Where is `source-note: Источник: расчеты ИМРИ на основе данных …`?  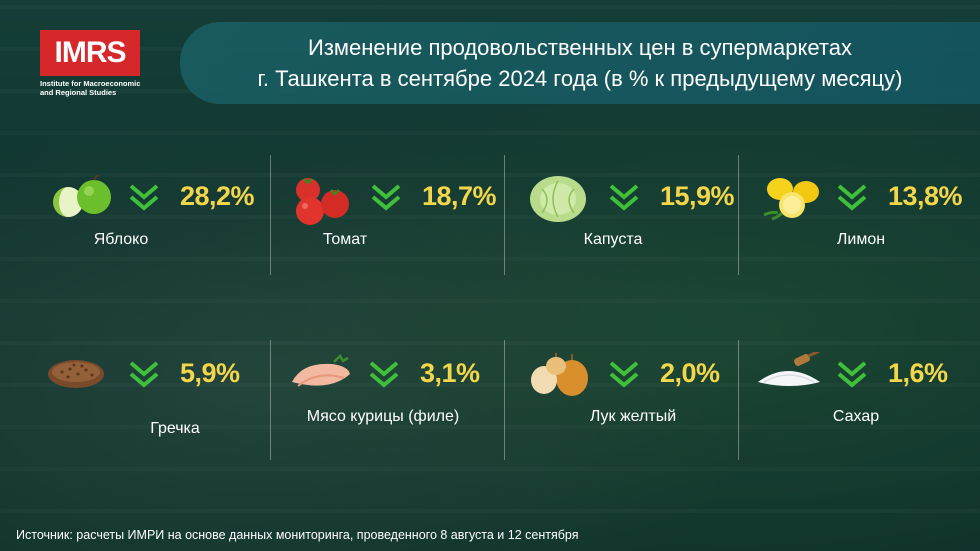
source-note: Источник: расчеты ИМРИ на основе данных … is located at coordinates (297, 535).